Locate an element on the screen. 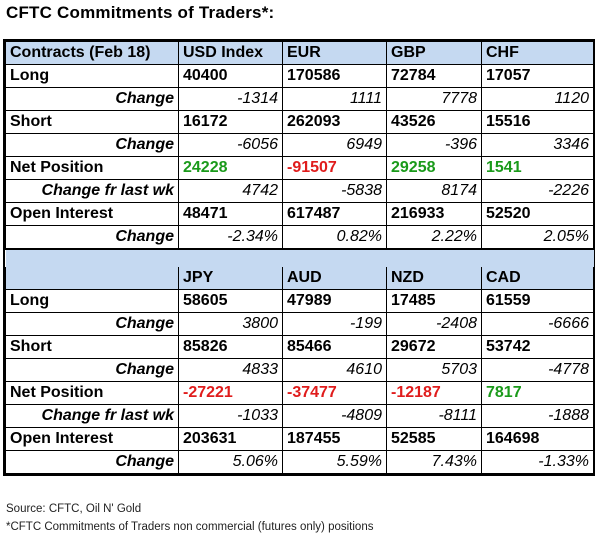 Image resolution: width=600 pixels, height=541 pixels. header-row: Contracts (Feb 18) USD Index EUR GBP CHF is located at coordinates (299, 53).